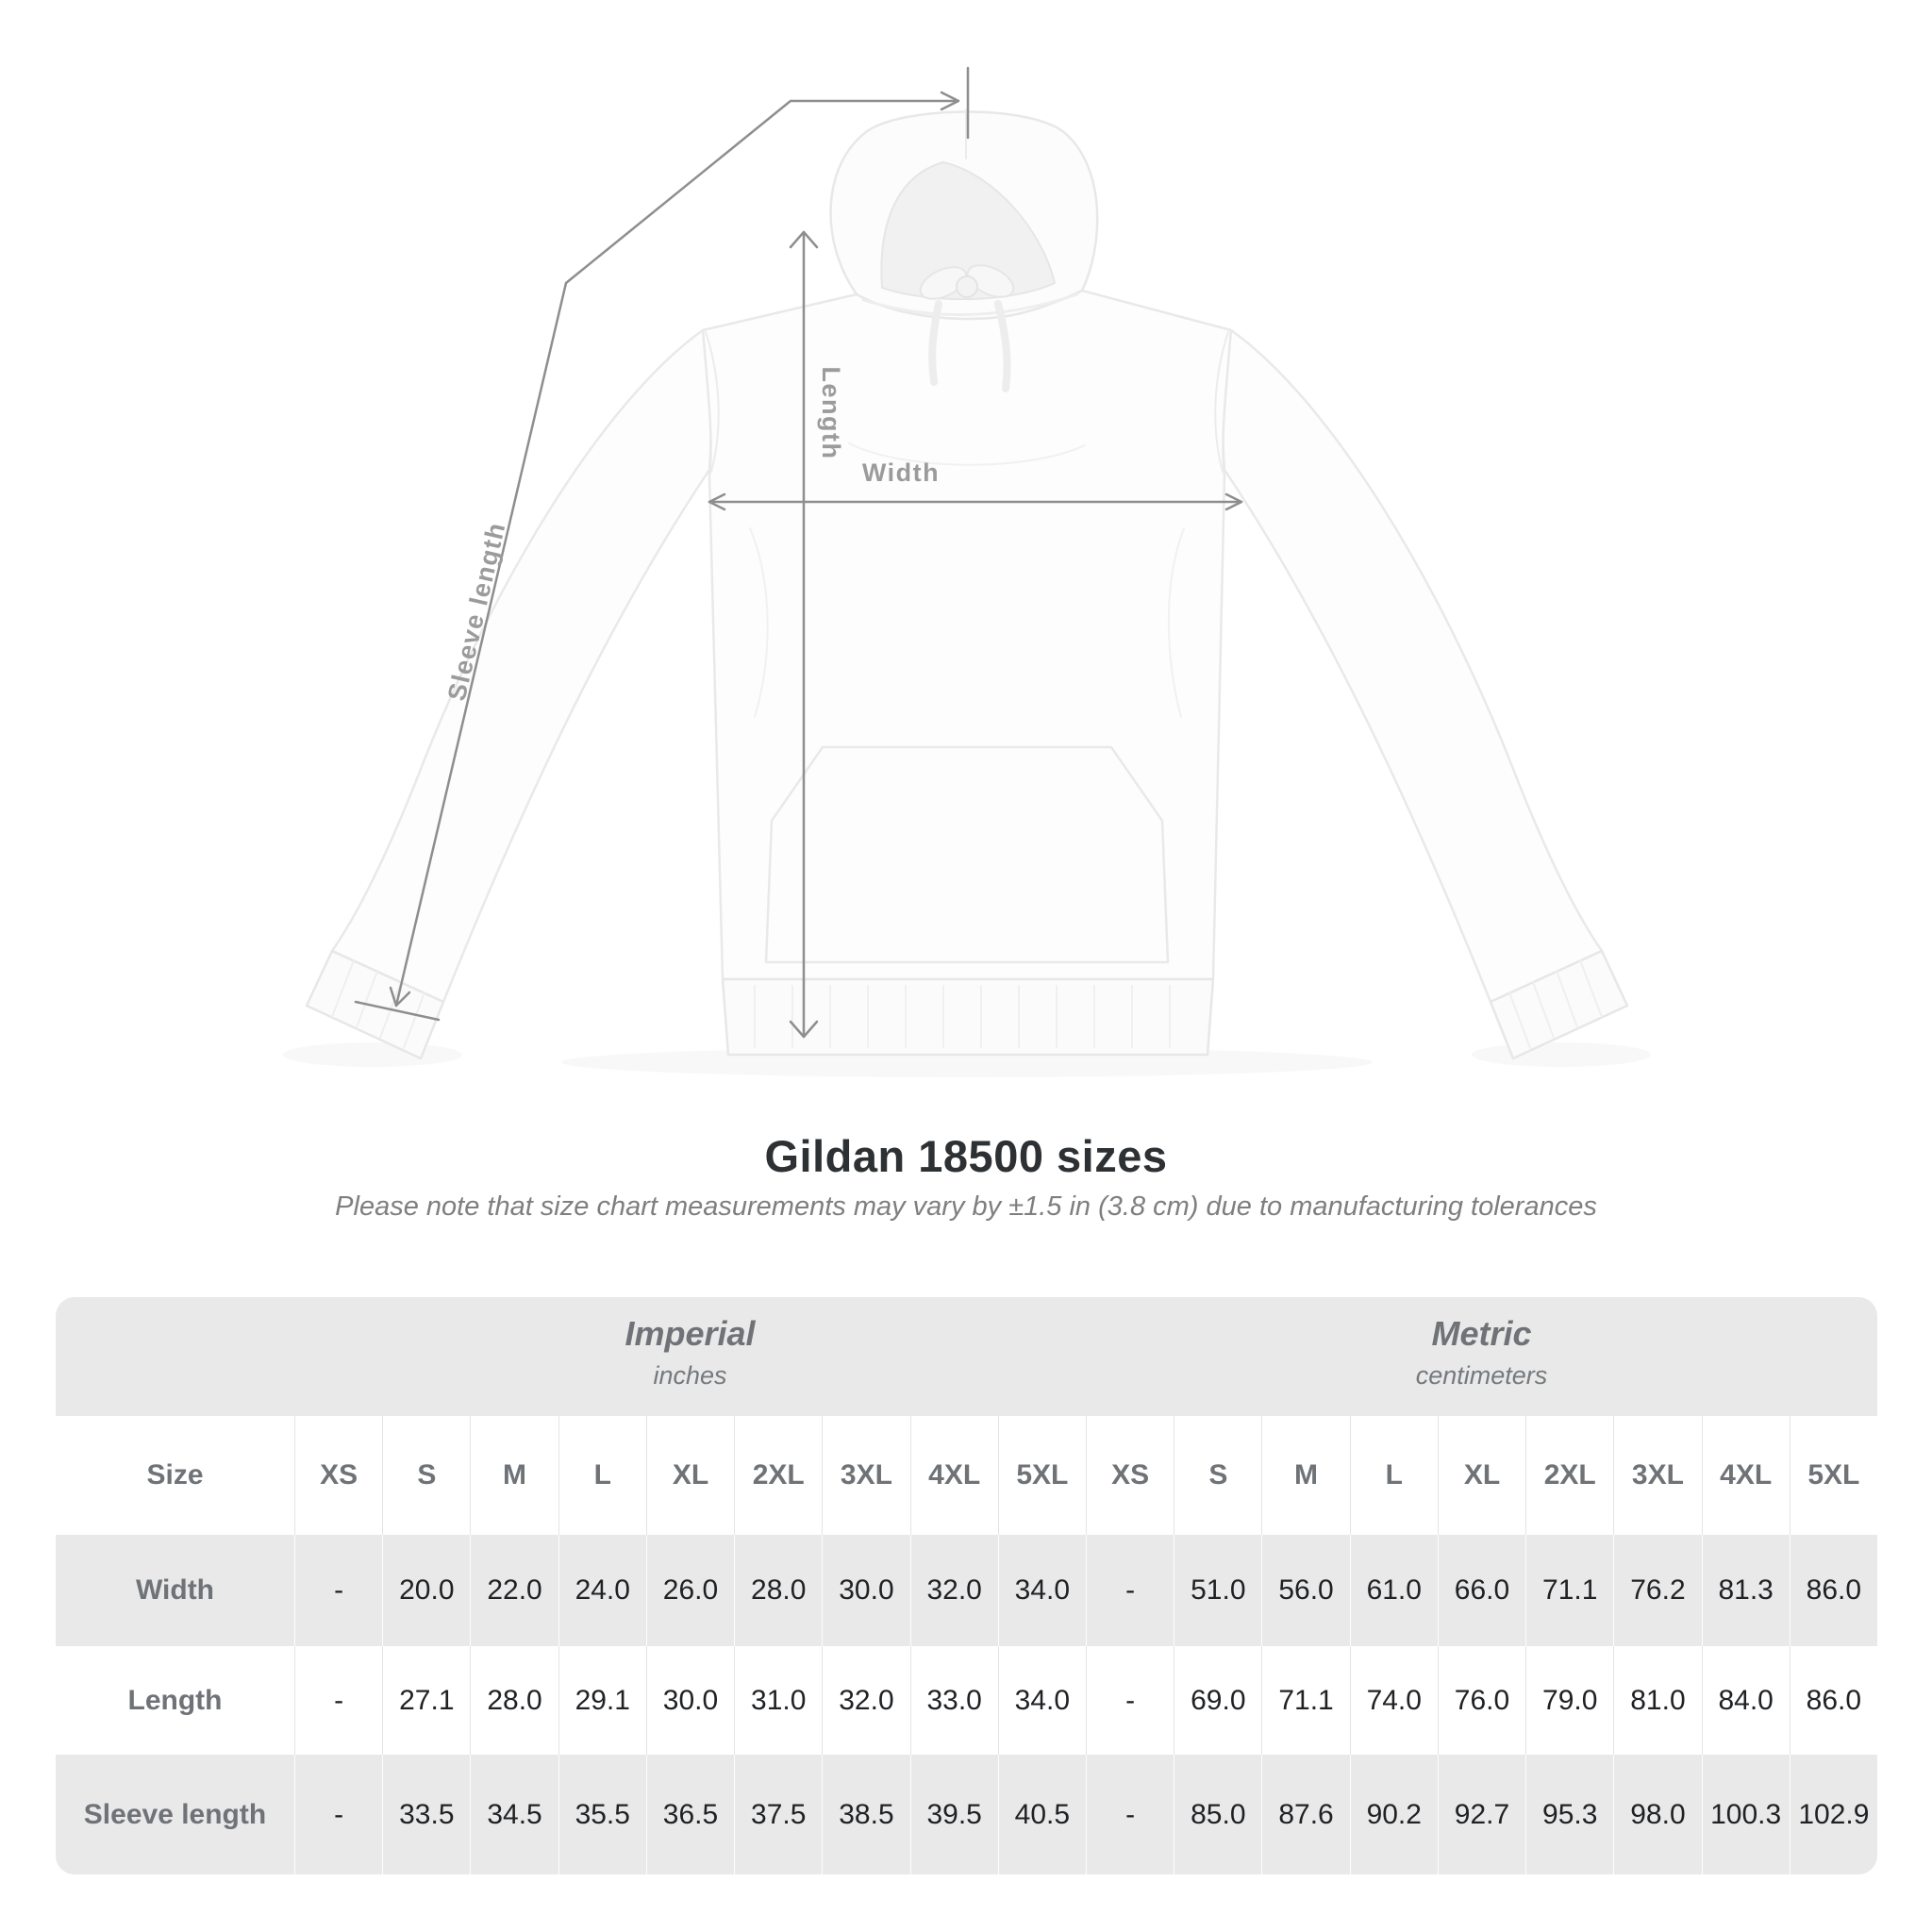 This screenshot has width=1932, height=1932. I want to click on sleeve-imperial-m: 34.5, so click(514, 1814).